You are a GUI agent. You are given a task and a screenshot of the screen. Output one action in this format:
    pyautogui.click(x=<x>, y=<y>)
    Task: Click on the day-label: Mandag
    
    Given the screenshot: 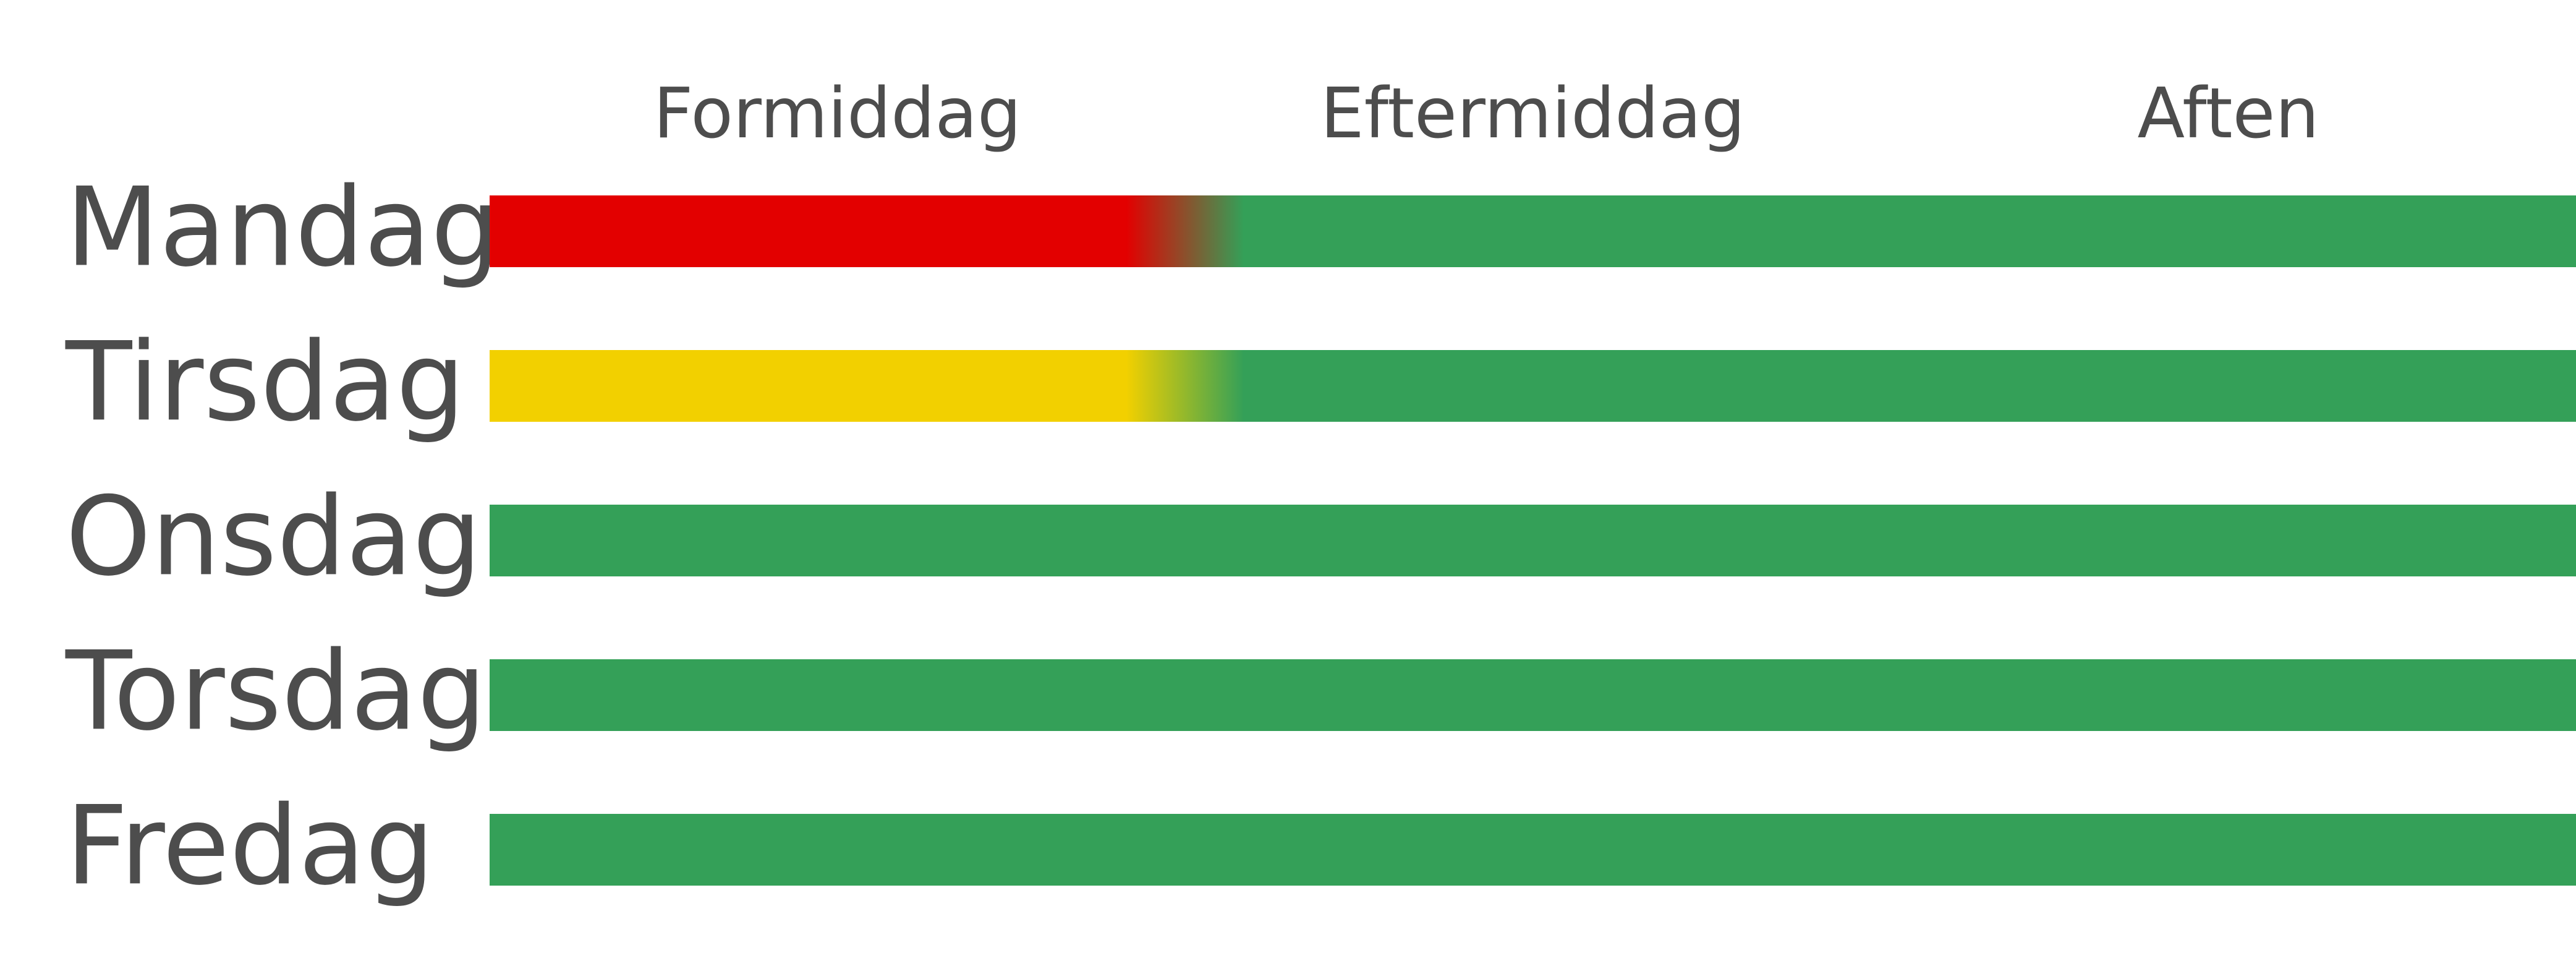 What is the action you would take?
    pyautogui.click(x=283, y=228)
    